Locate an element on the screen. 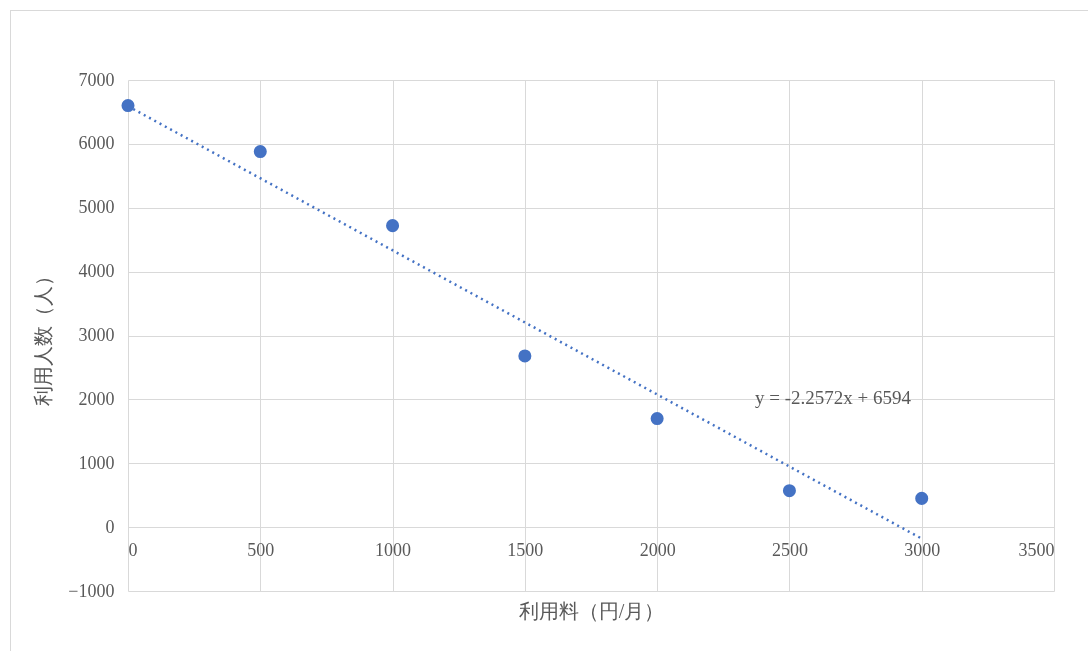 The image size is (1088, 651). y-tick-label: 6000 is located at coordinates (96, 143).